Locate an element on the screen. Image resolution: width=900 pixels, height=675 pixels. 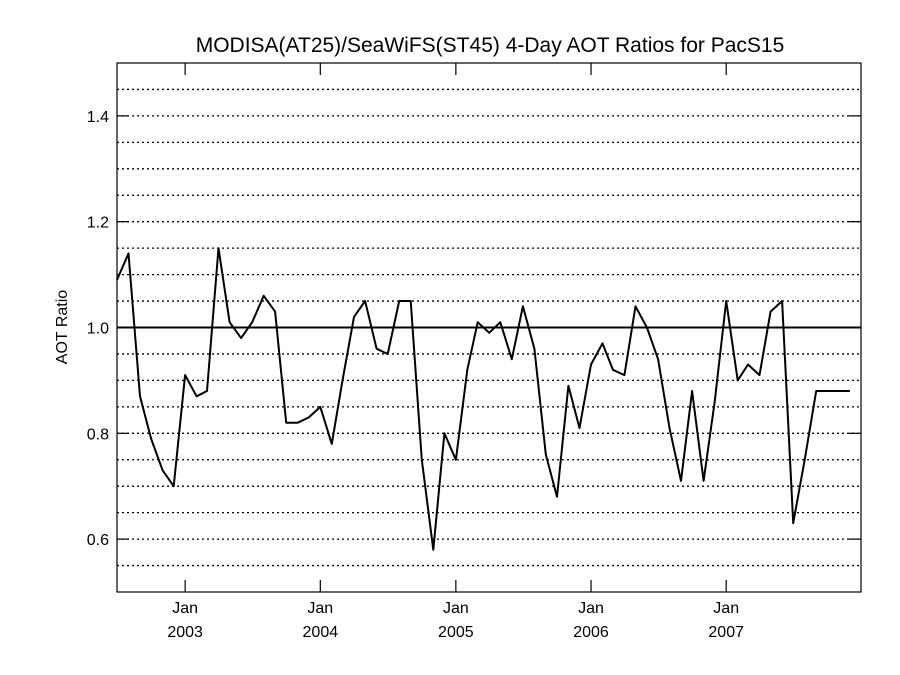
y-tick-label: 0.8 is located at coordinates (98, 434).